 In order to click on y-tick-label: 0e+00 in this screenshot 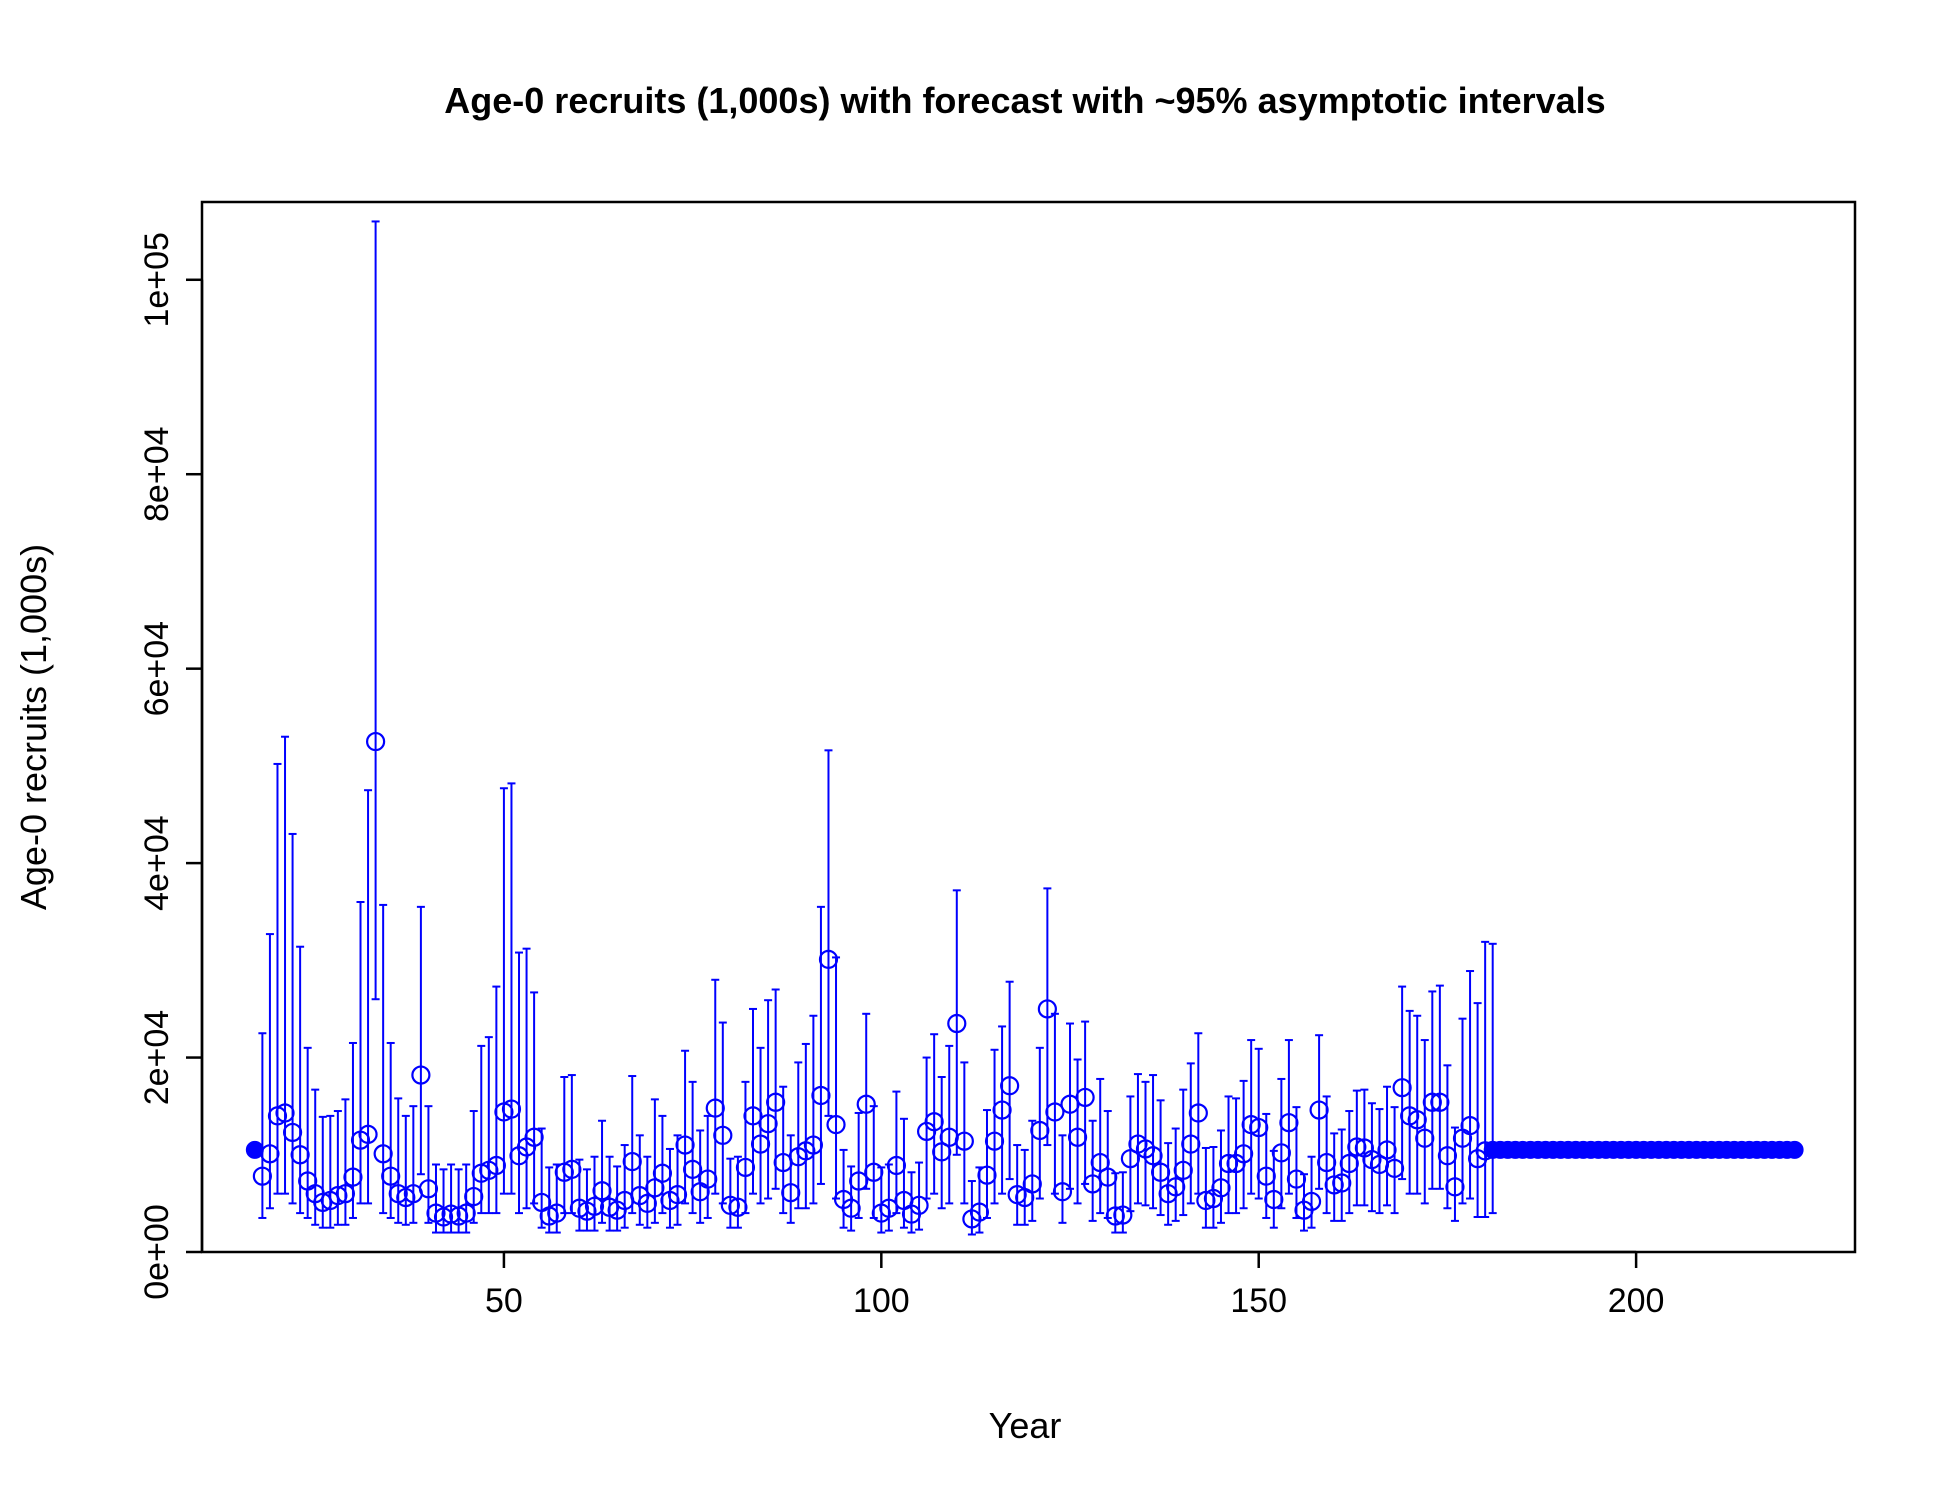, I will do `click(157, 1252)`.